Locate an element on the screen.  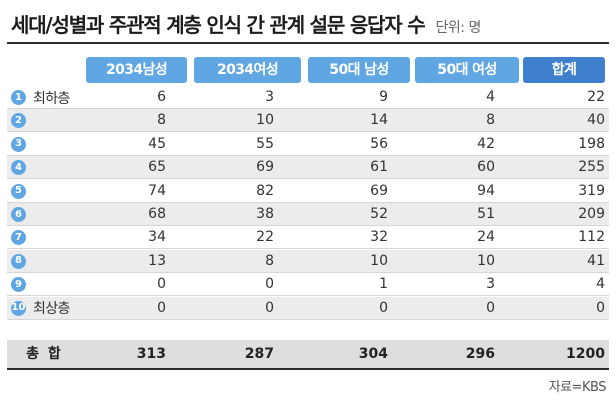
level-number-badge: 3 is located at coordinates (18, 144).